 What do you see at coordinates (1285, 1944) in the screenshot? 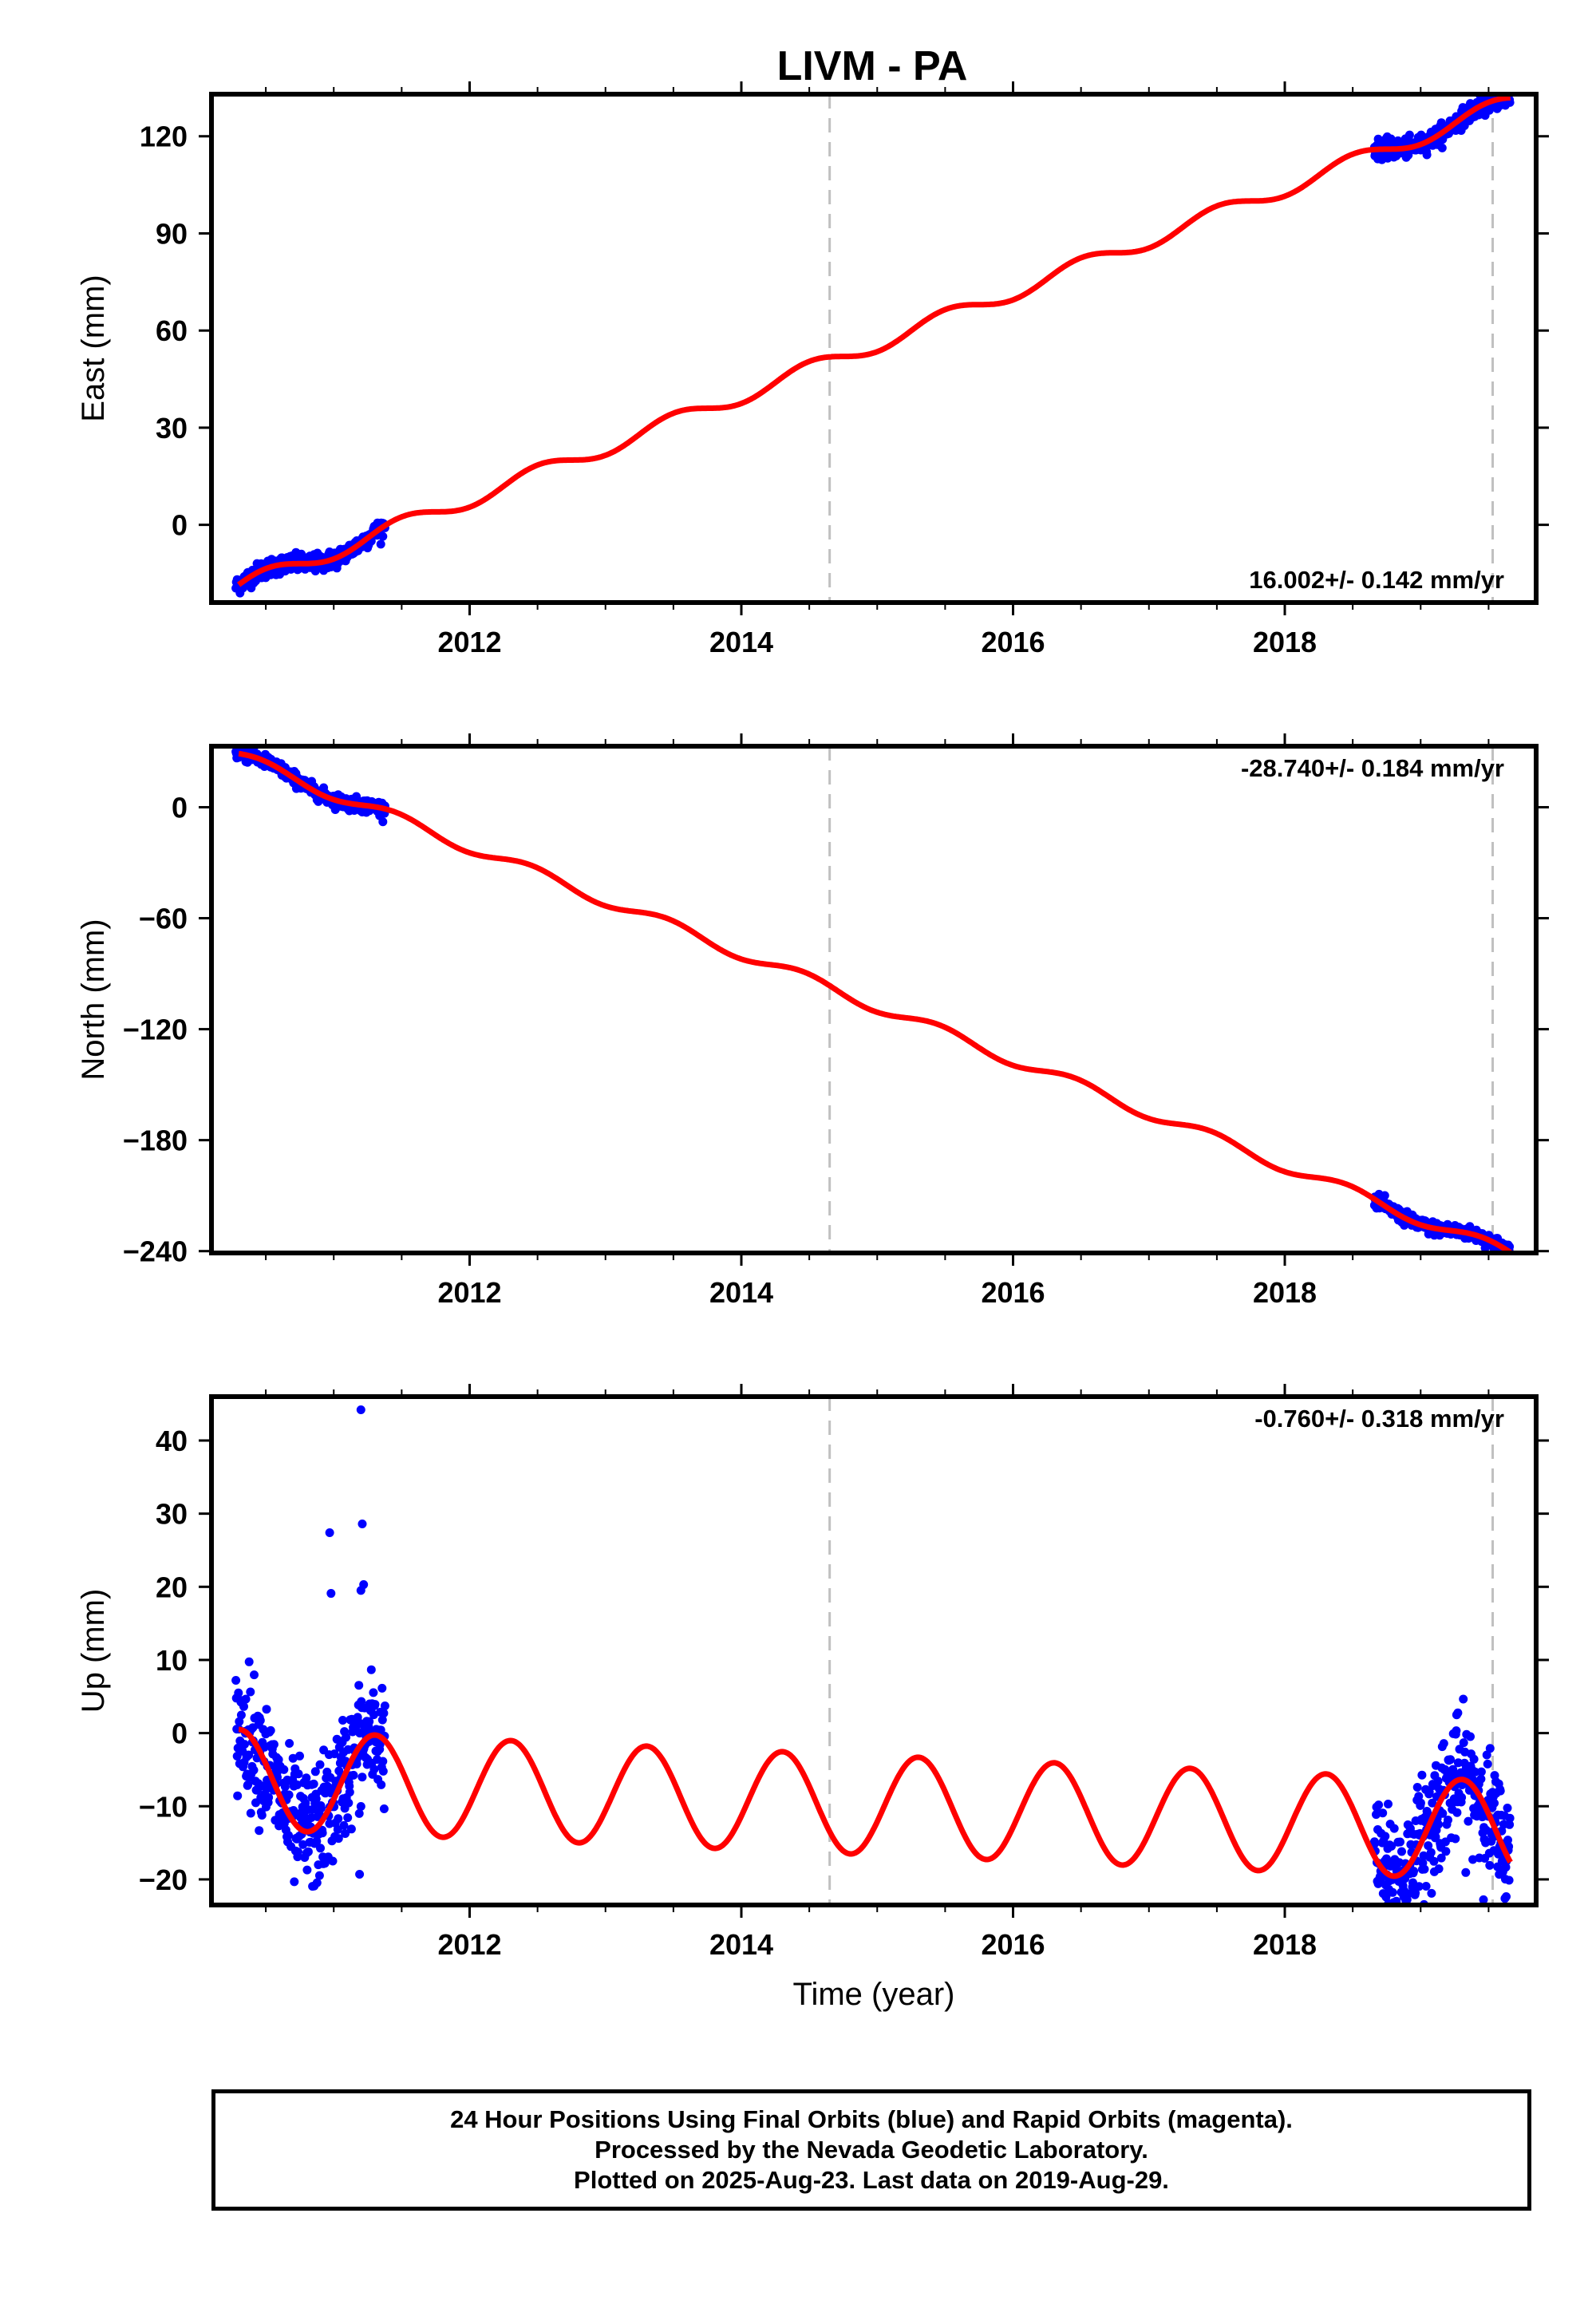
I see `x-tick-label: 2018` at bounding box center [1285, 1944].